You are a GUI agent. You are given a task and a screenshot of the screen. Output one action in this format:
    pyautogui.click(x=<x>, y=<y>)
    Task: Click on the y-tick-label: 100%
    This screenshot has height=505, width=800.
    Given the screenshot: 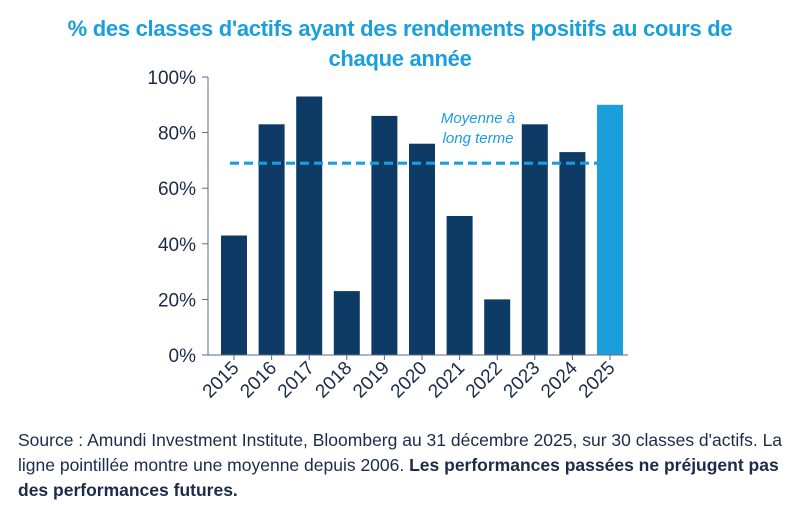 What is the action you would take?
    pyautogui.click(x=171, y=78)
    